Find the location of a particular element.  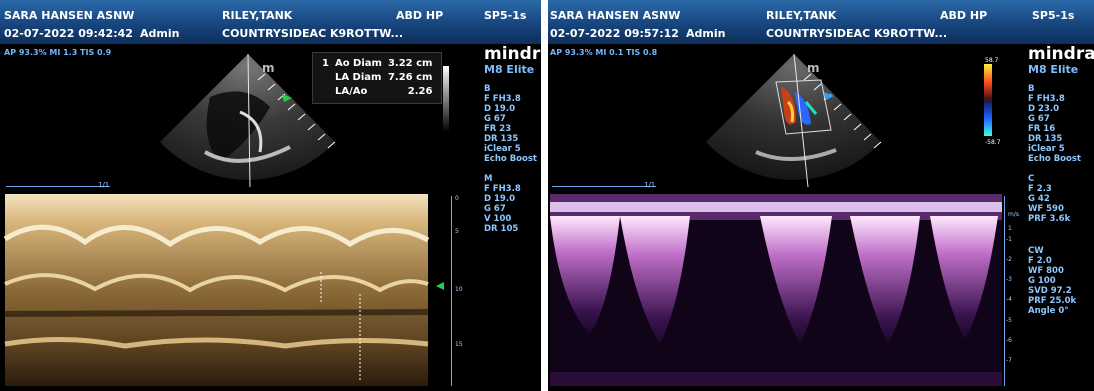

velocity-tick: -1 is located at coordinates (1009, 239).